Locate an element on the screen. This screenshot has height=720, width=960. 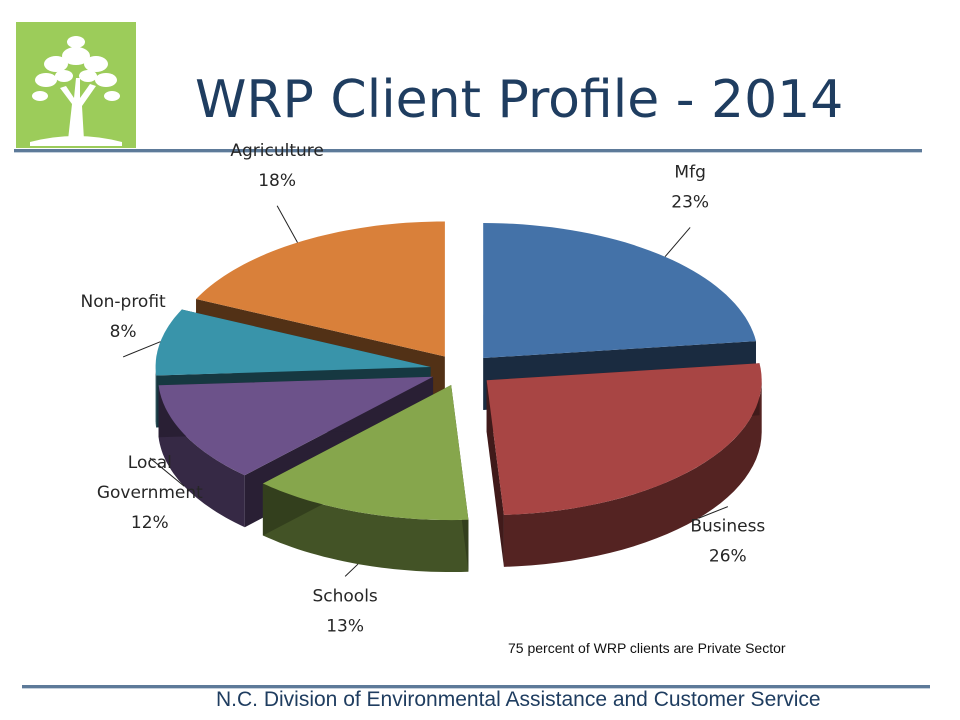
leader-line-mfg is located at coordinates (677, 242).